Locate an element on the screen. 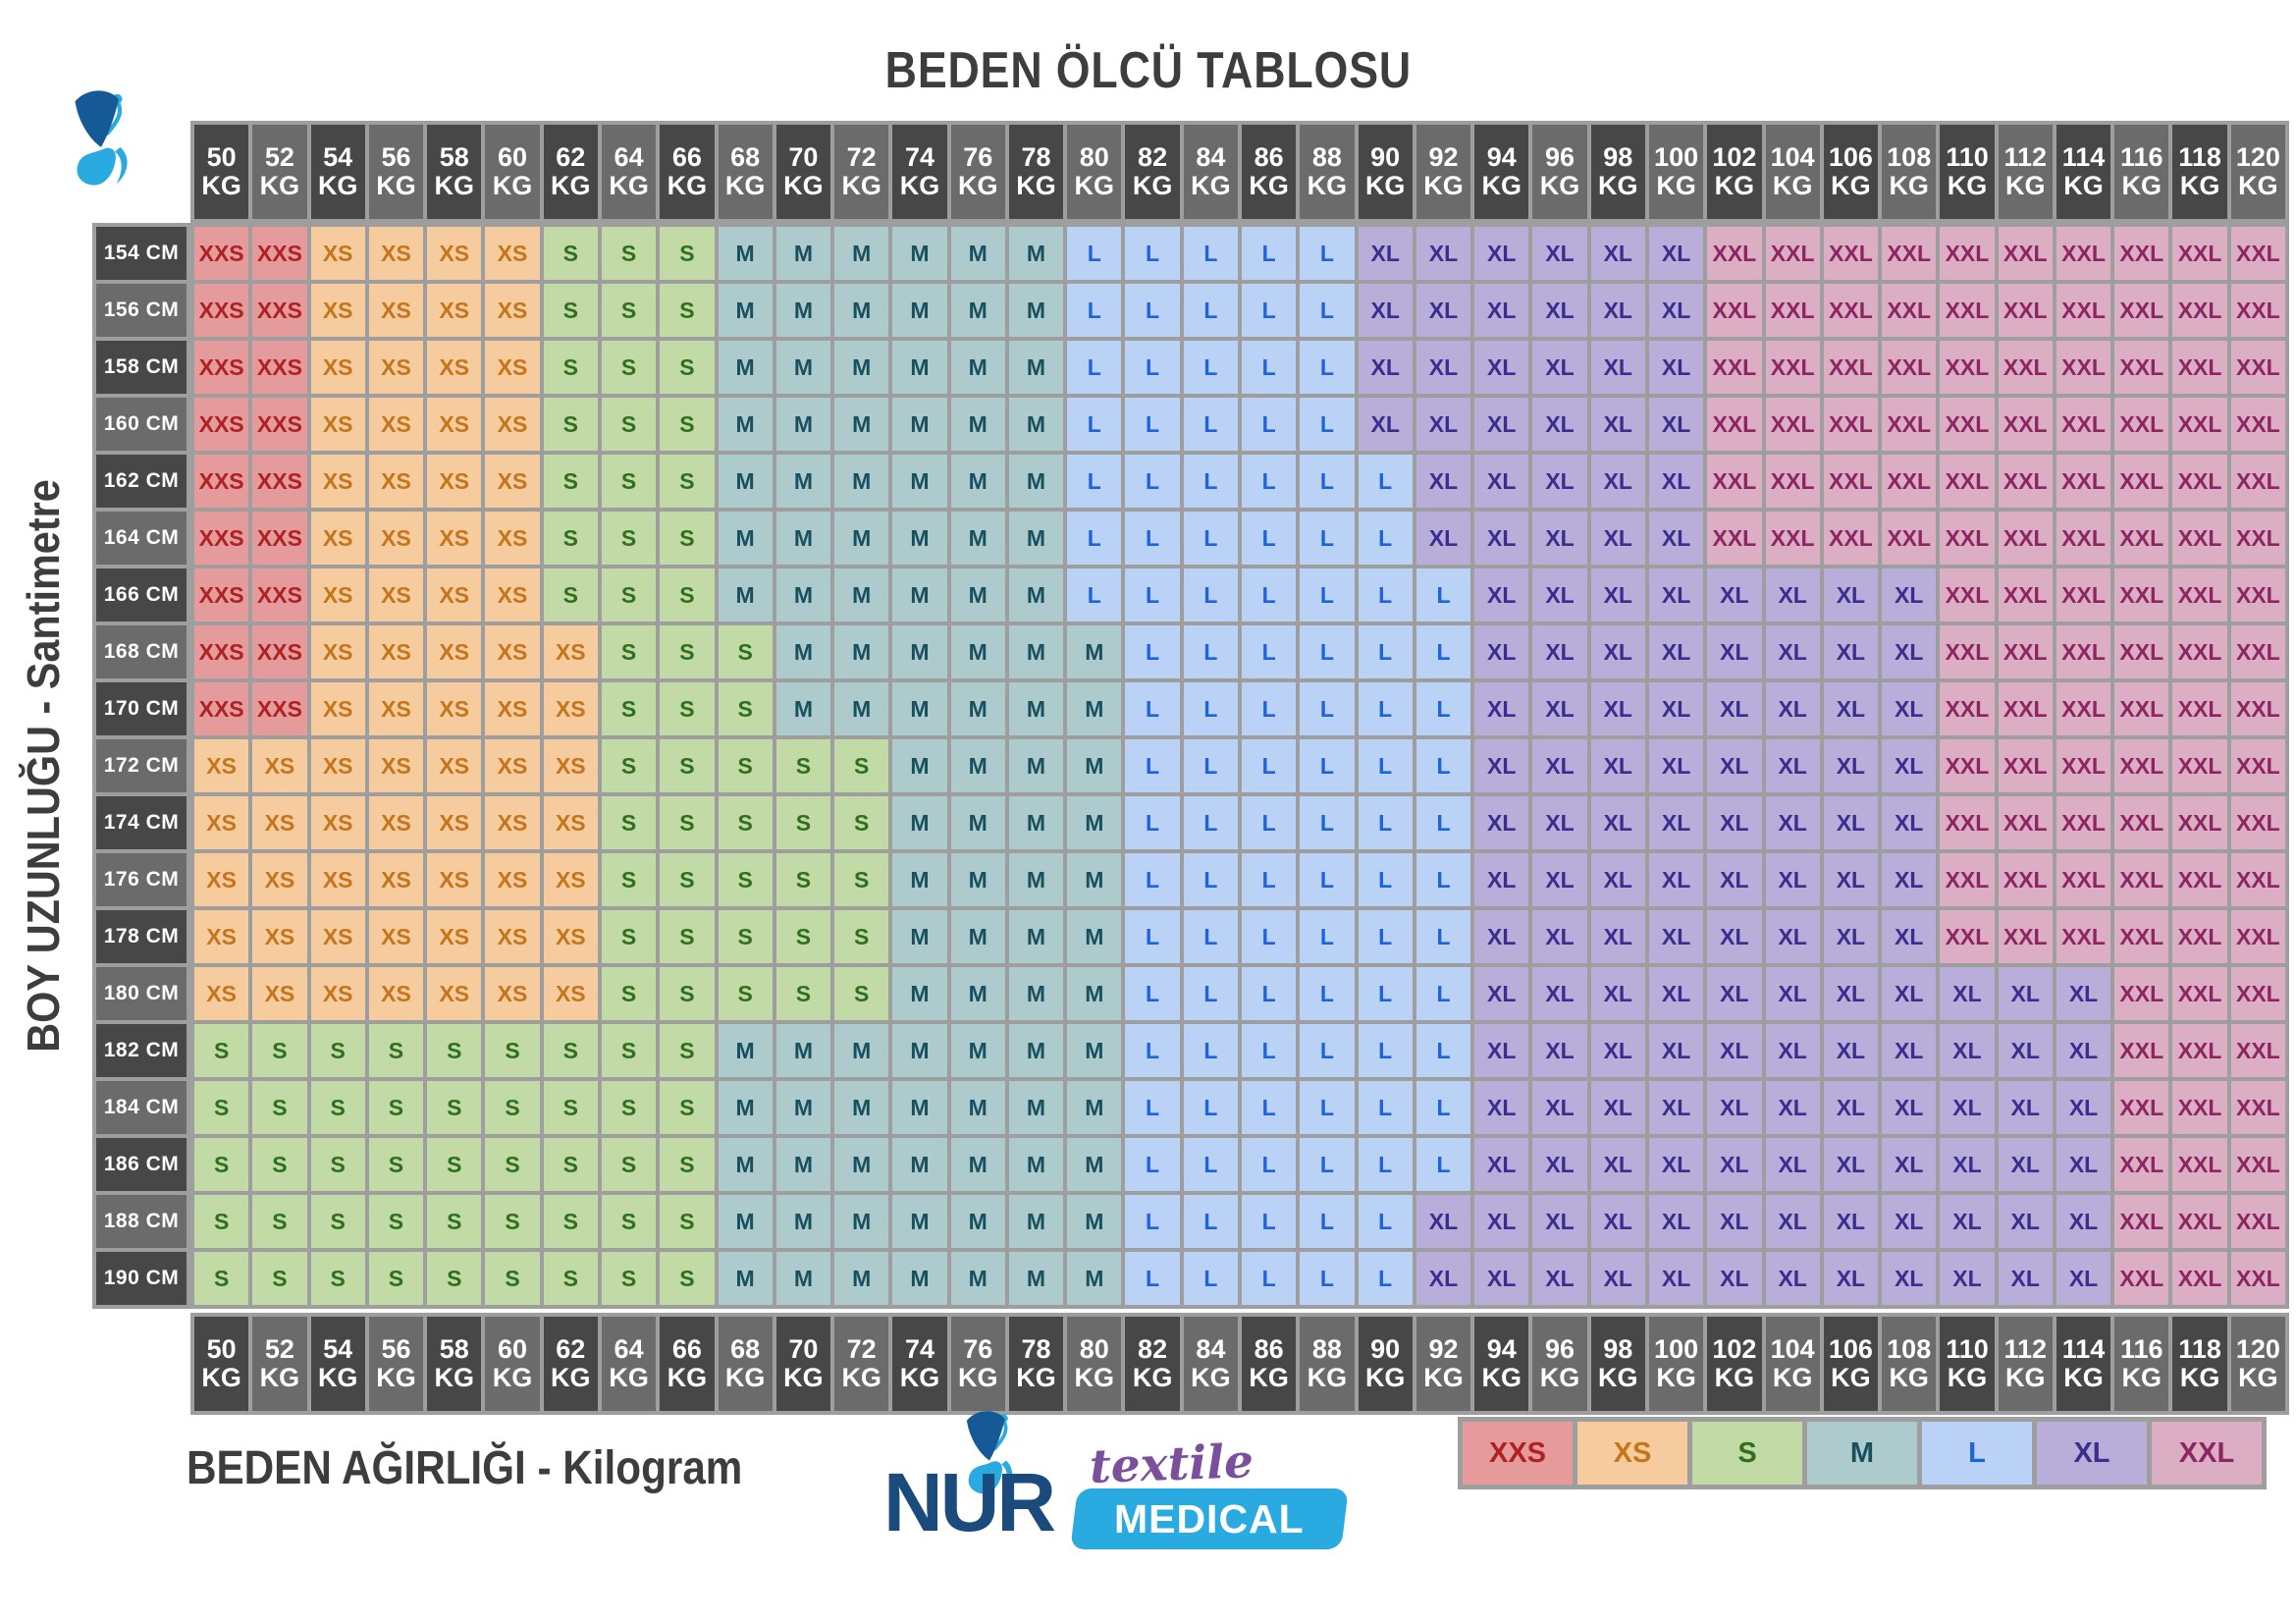 The image size is (2296, 1623). legend-item-xxl: XXL is located at coordinates (2207, 1454).